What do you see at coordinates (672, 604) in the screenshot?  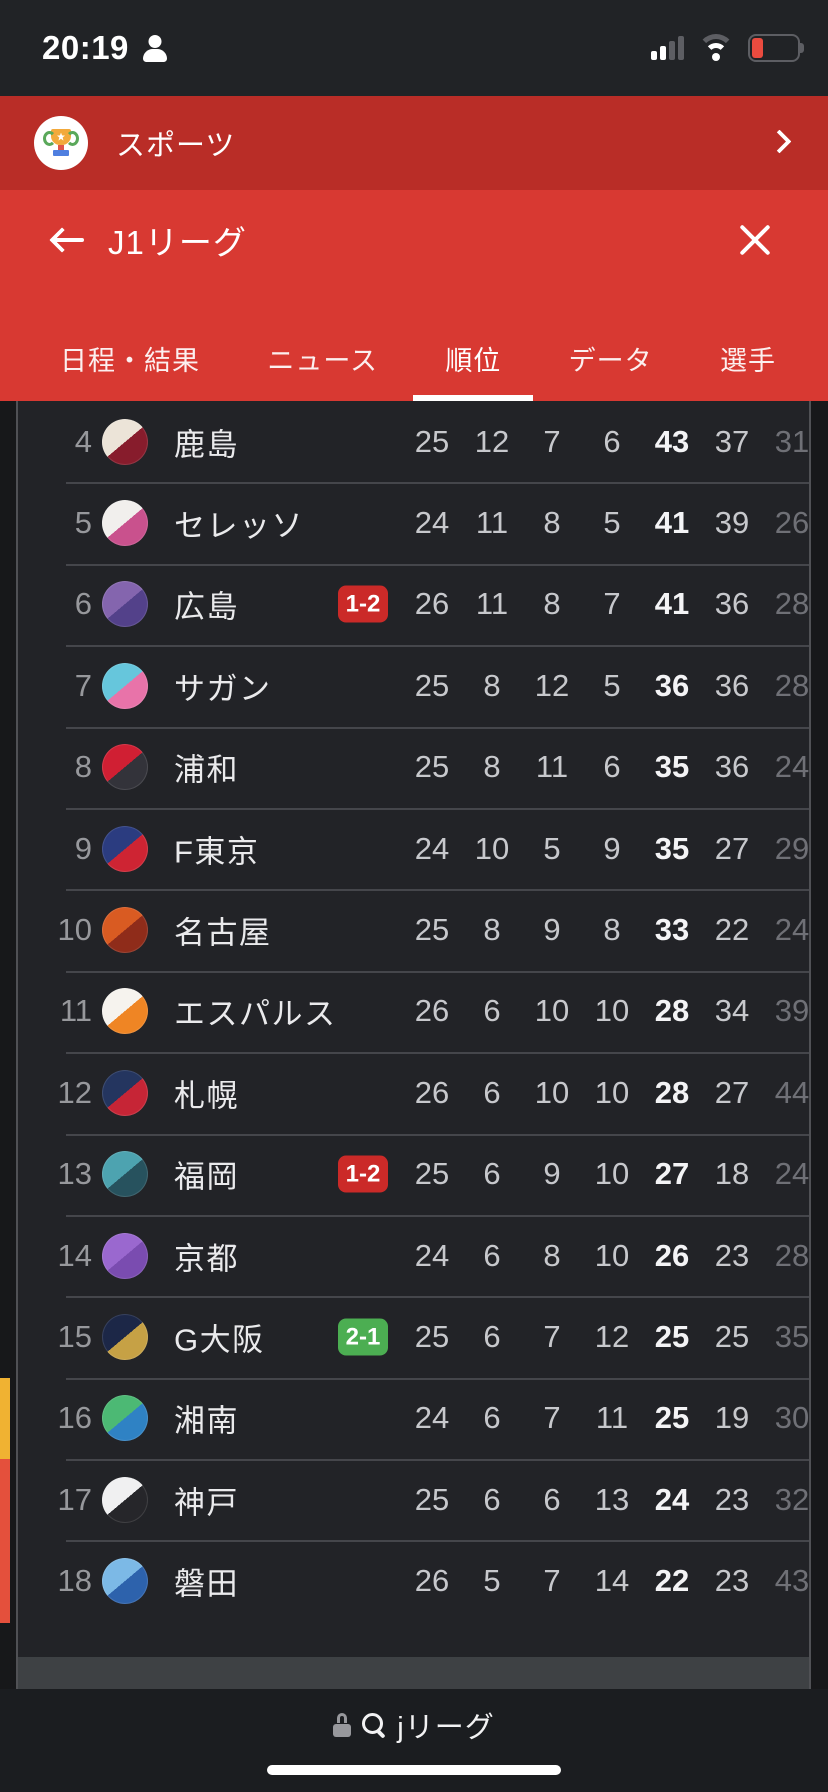 I see `stat-value: 41` at bounding box center [672, 604].